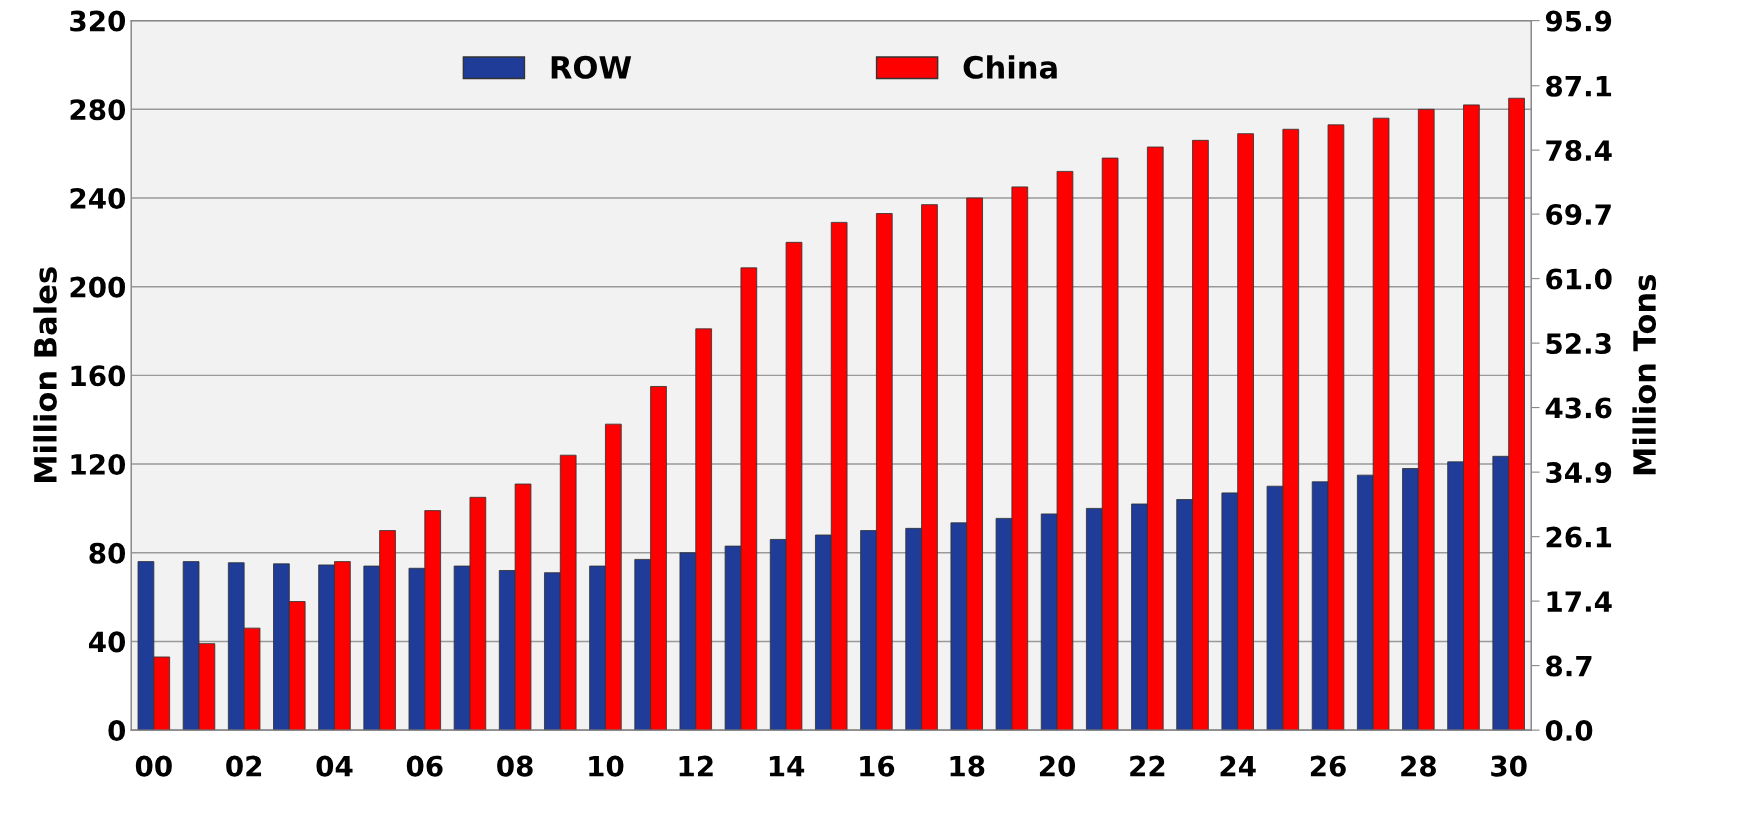  What do you see at coordinates (1418, 766) in the screenshot?
I see `x-tick-label: 28` at bounding box center [1418, 766].